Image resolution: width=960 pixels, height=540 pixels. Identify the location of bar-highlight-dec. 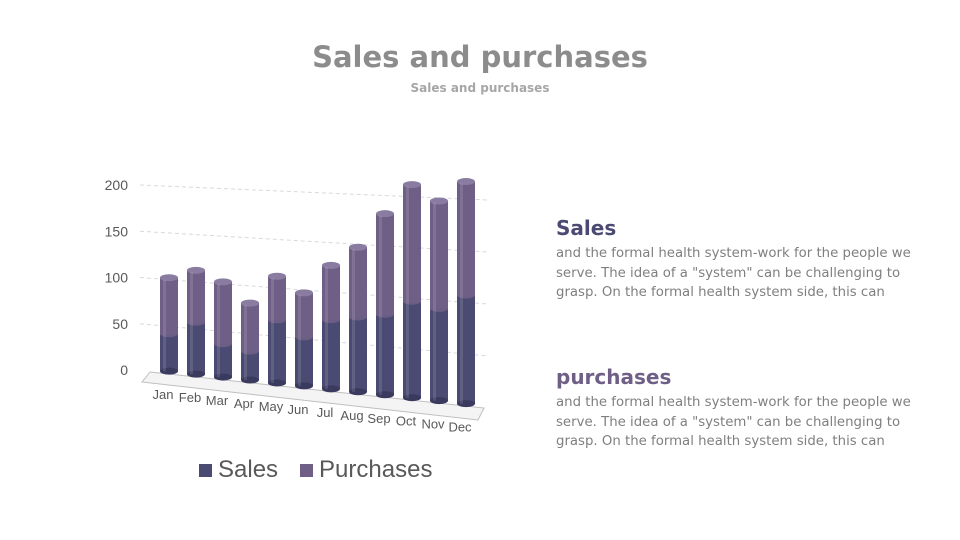
(461, 293).